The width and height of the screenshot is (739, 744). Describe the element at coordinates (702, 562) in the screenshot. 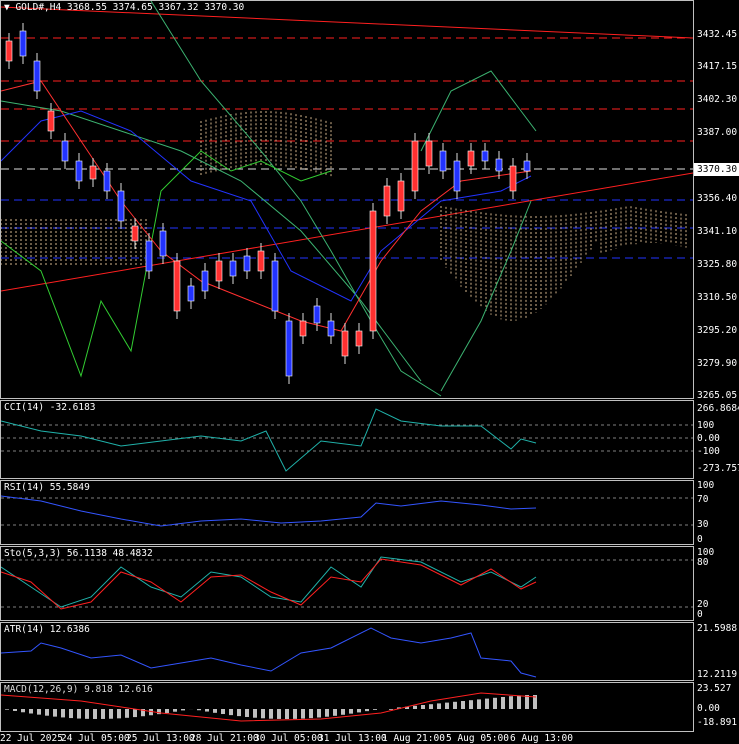

I see `sto-tick: 80` at that location.